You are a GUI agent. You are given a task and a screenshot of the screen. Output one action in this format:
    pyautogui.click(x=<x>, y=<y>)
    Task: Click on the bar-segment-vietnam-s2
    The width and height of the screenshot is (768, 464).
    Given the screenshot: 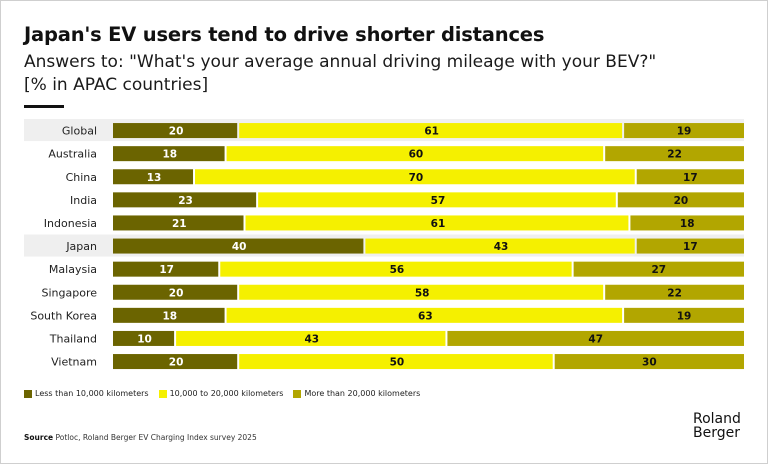 What is the action you would take?
    pyautogui.click(x=649, y=362)
    